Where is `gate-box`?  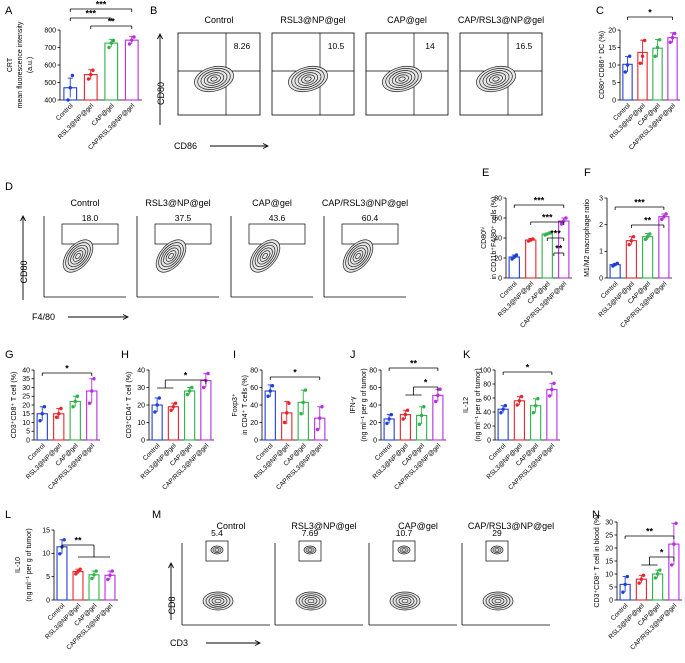
gate-box is located at coordinates (404, 551).